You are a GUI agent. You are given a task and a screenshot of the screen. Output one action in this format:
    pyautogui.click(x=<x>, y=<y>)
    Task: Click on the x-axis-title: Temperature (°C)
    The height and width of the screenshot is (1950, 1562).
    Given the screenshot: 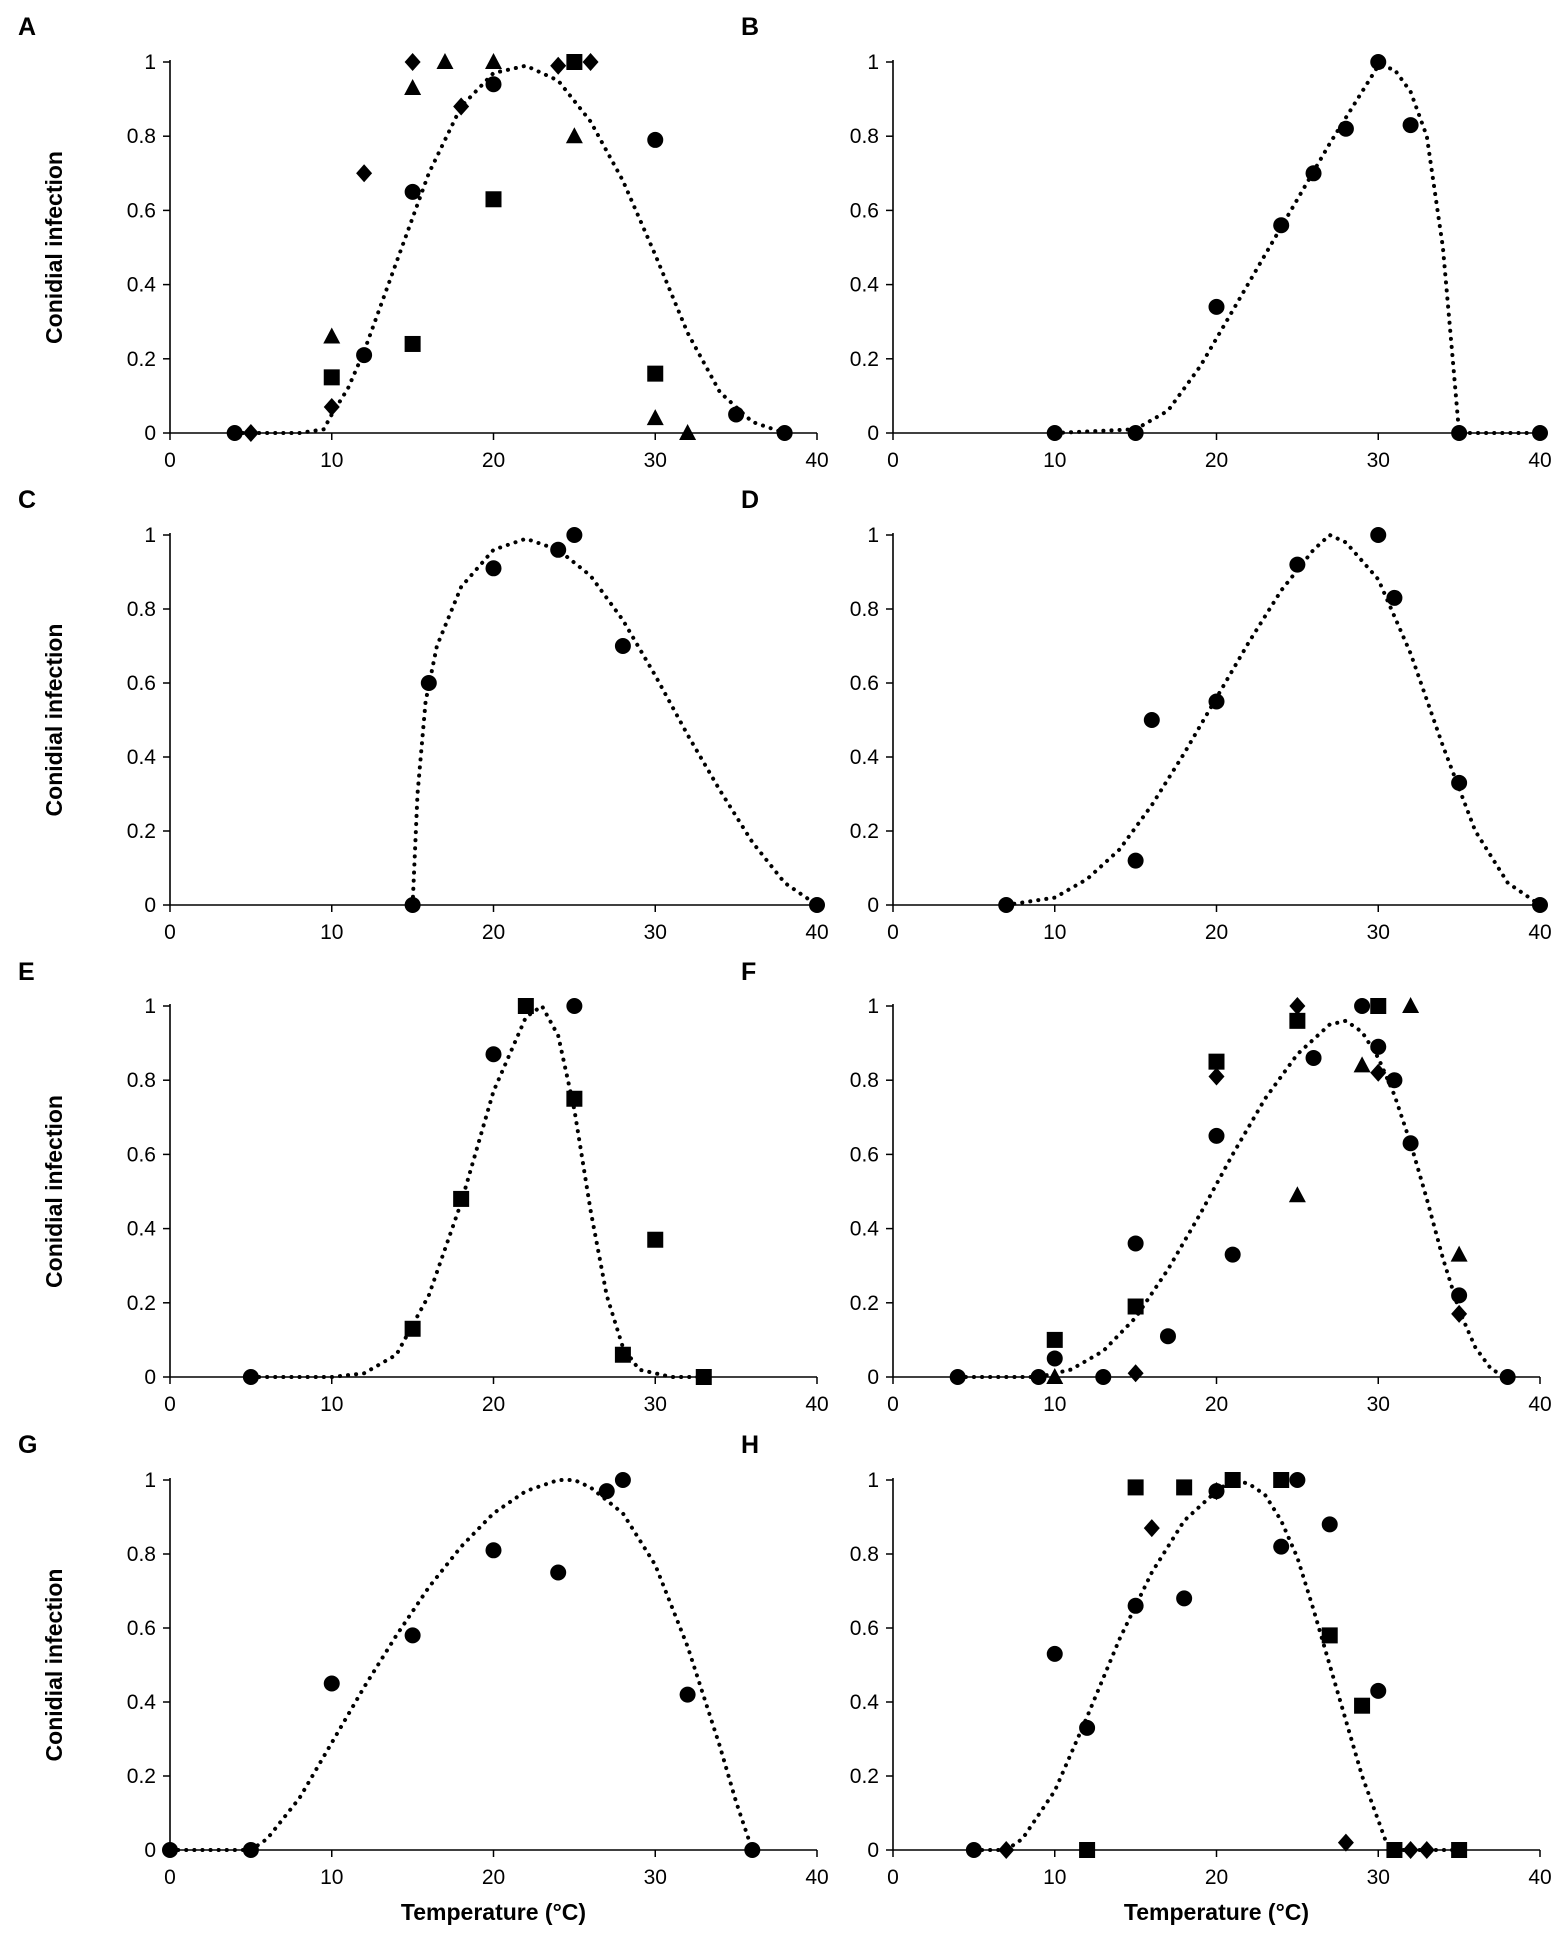 What is the action you would take?
    pyautogui.click(x=493, y=1912)
    